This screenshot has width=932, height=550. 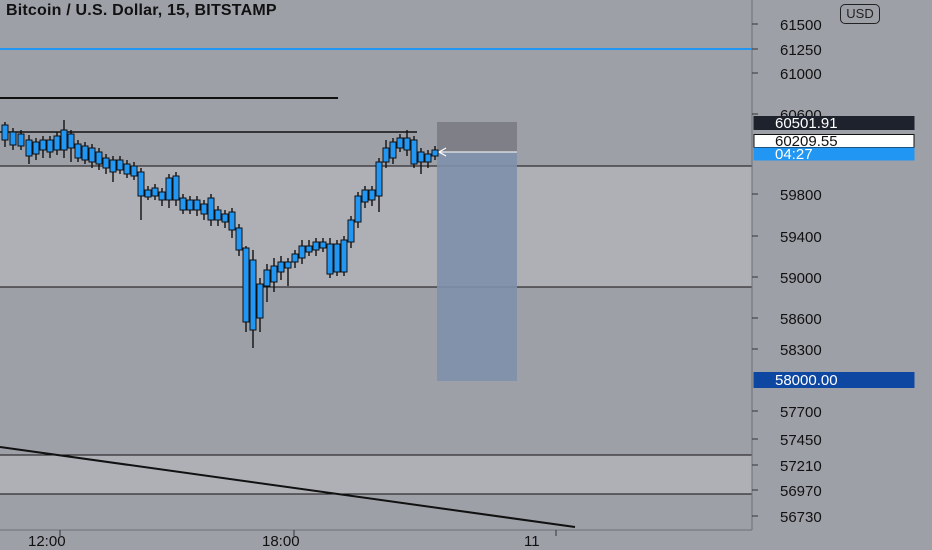 What do you see at coordinates (801, 517) in the screenshot?
I see `price-tick-label: 56730` at bounding box center [801, 517].